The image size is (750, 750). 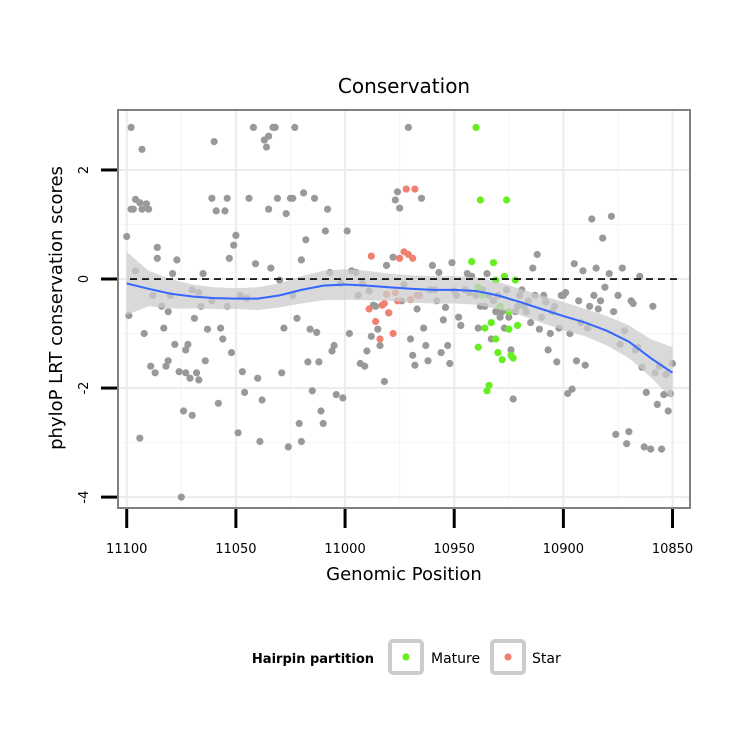 What do you see at coordinates (672, 549) in the screenshot?
I see `x-tick-label: 10850` at bounding box center [672, 549].